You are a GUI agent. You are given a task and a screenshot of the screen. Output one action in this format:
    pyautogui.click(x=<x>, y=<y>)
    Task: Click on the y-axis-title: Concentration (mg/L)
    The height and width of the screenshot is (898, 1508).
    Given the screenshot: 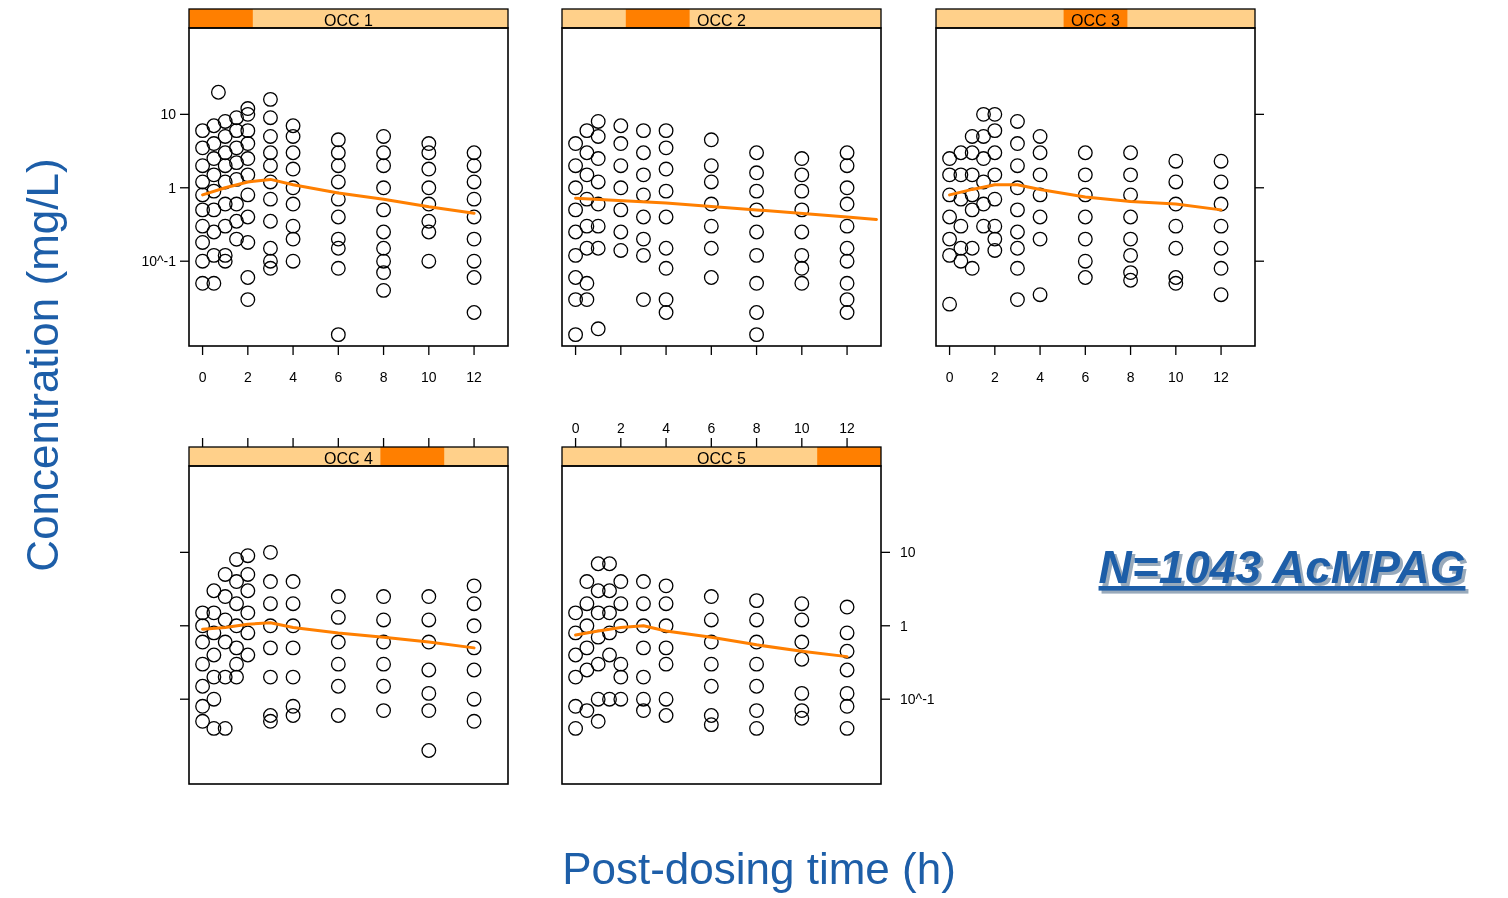 What is the action you would take?
    pyautogui.click(x=42, y=365)
    